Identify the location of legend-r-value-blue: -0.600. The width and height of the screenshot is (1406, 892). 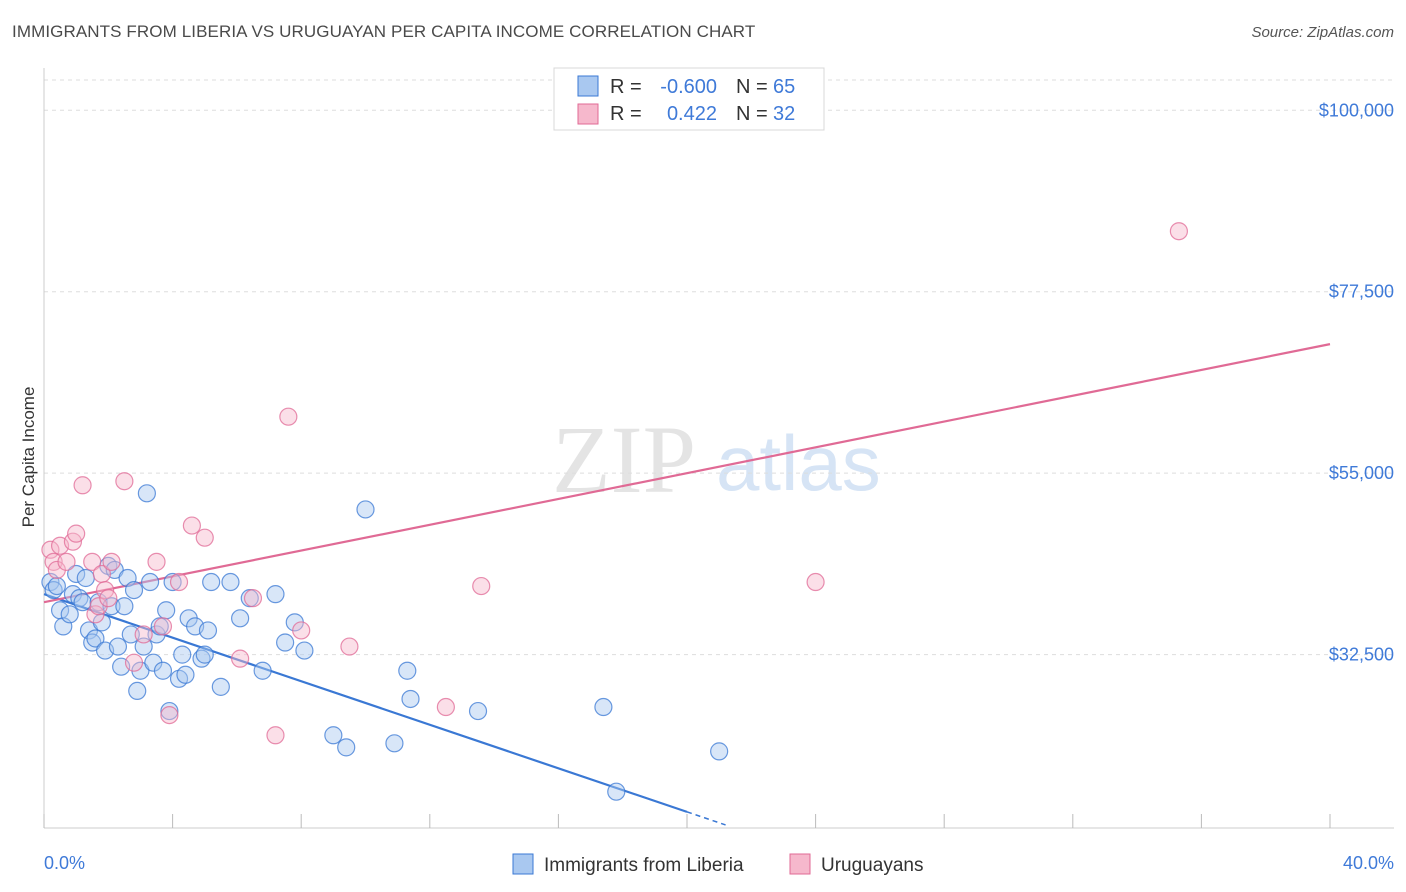
(688, 87).